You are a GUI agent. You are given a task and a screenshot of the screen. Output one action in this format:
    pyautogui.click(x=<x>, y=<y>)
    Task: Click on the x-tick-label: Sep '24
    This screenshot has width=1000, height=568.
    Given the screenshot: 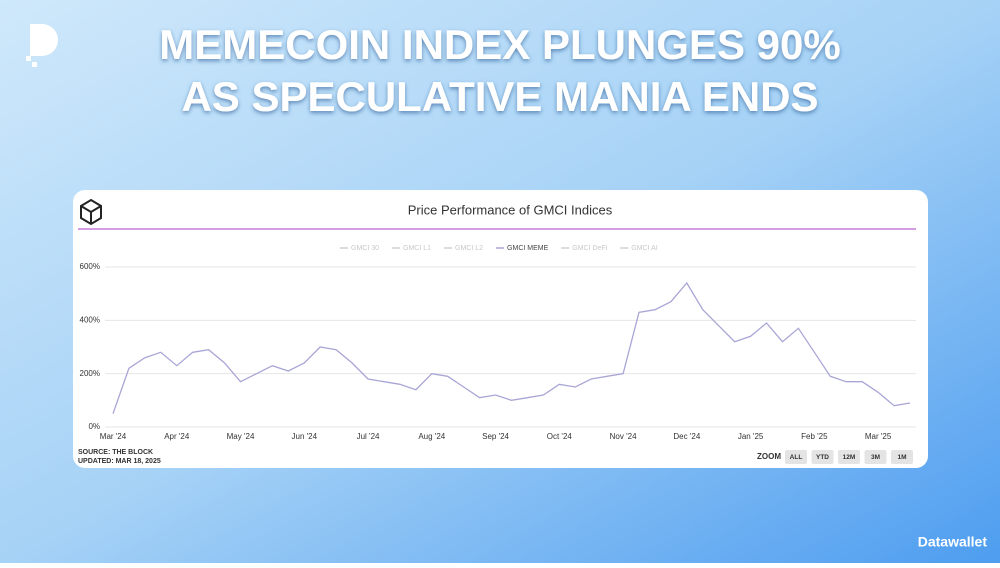 What is the action you would take?
    pyautogui.click(x=495, y=436)
    